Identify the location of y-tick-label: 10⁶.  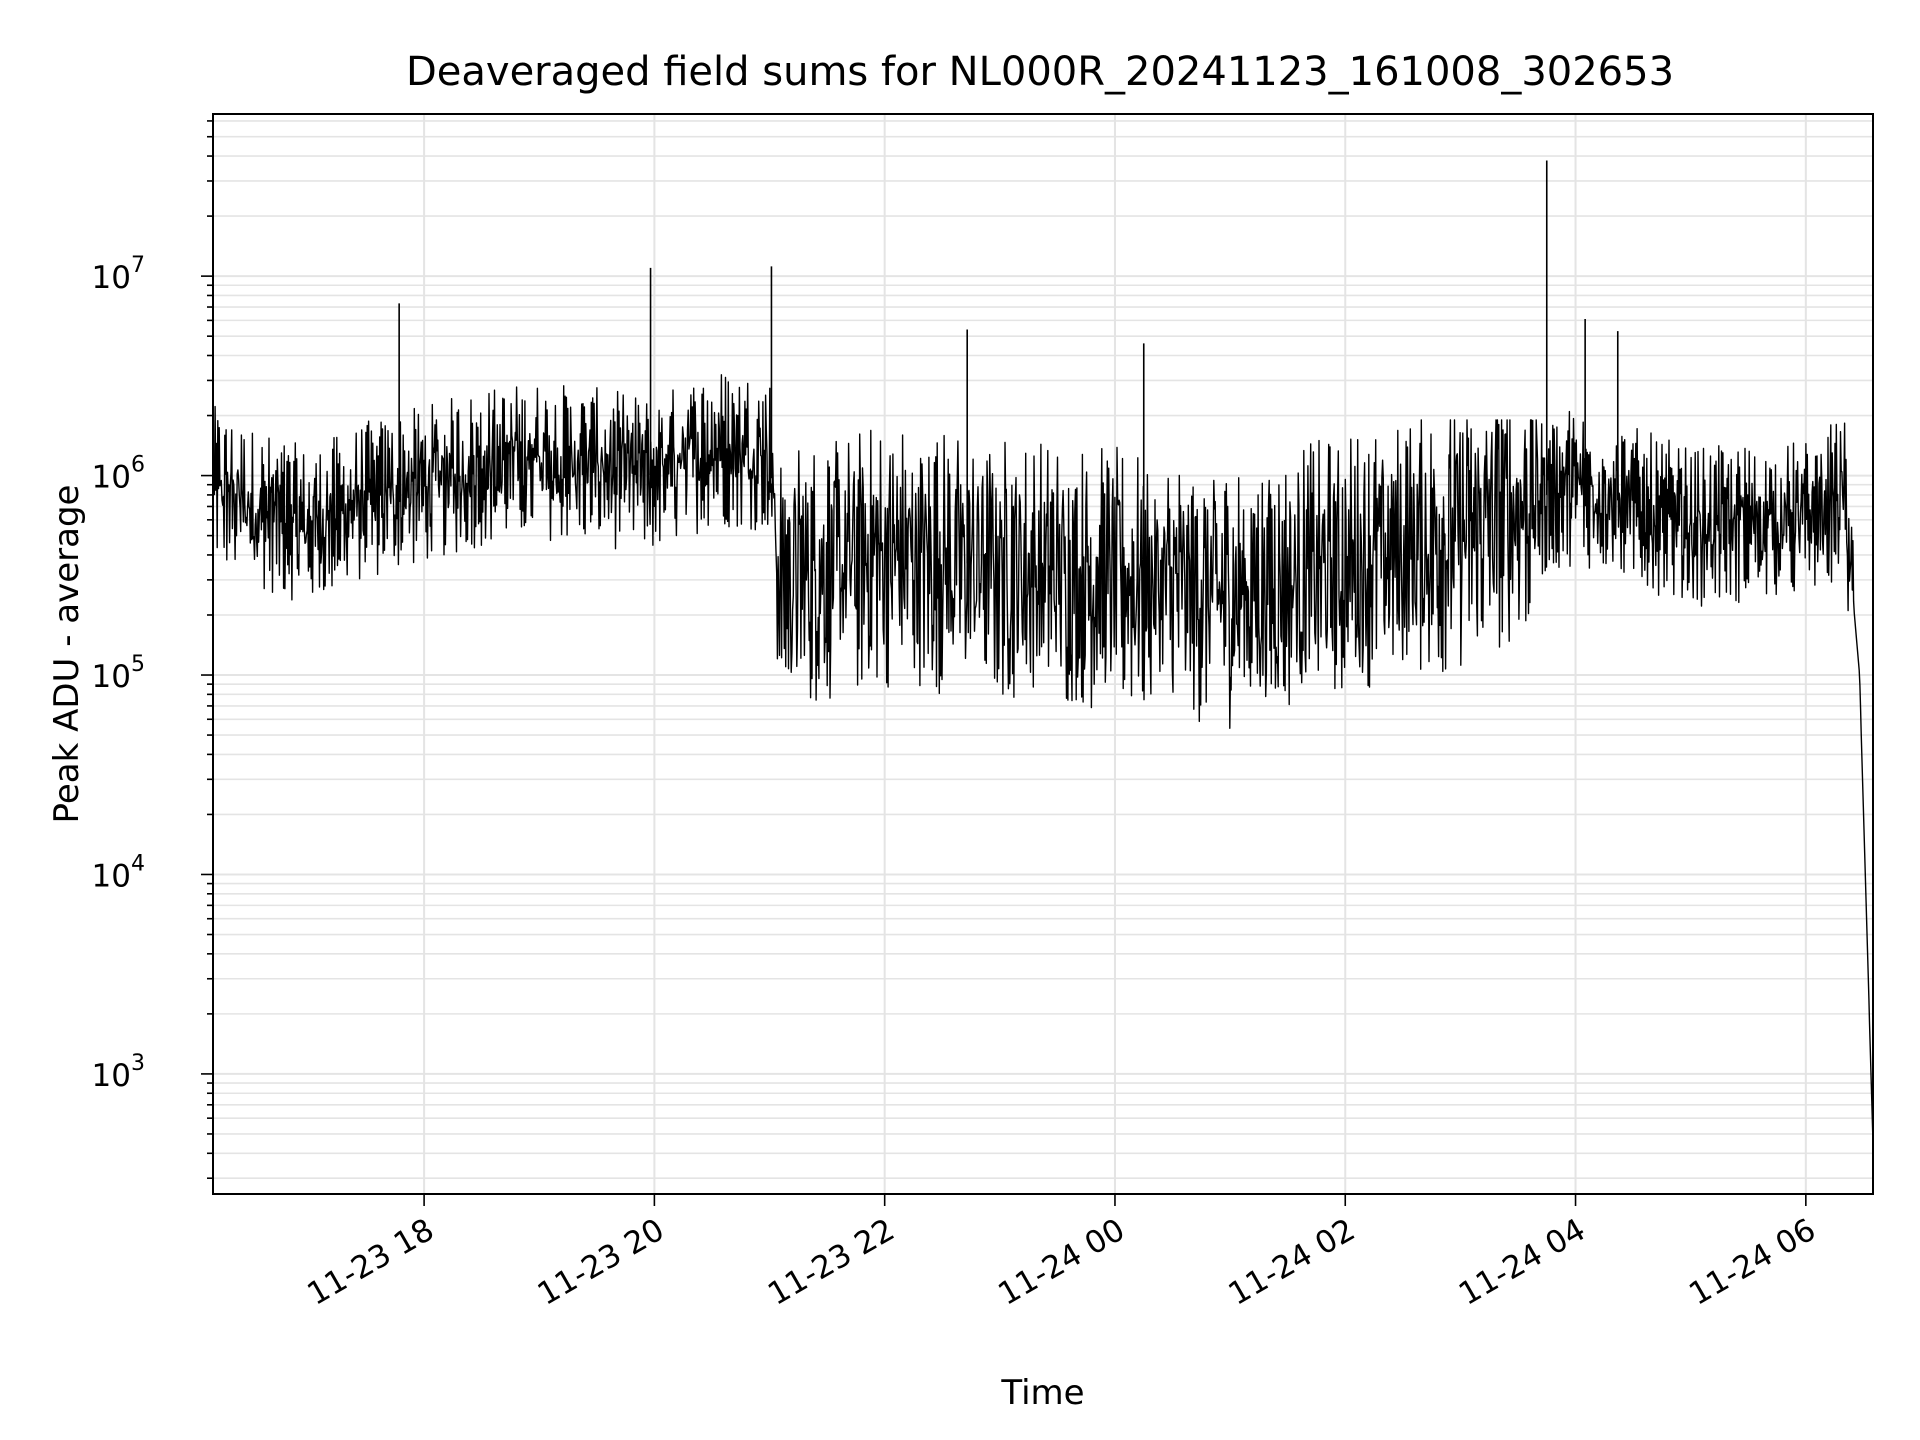
(118, 474).